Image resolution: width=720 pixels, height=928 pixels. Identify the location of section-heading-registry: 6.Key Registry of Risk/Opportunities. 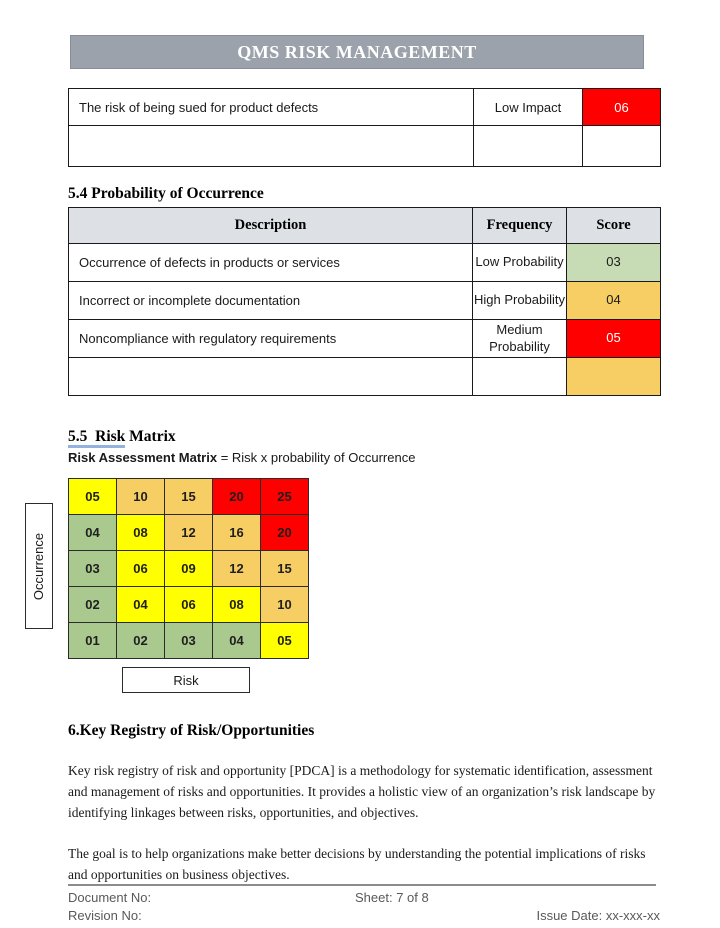
(191, 730).